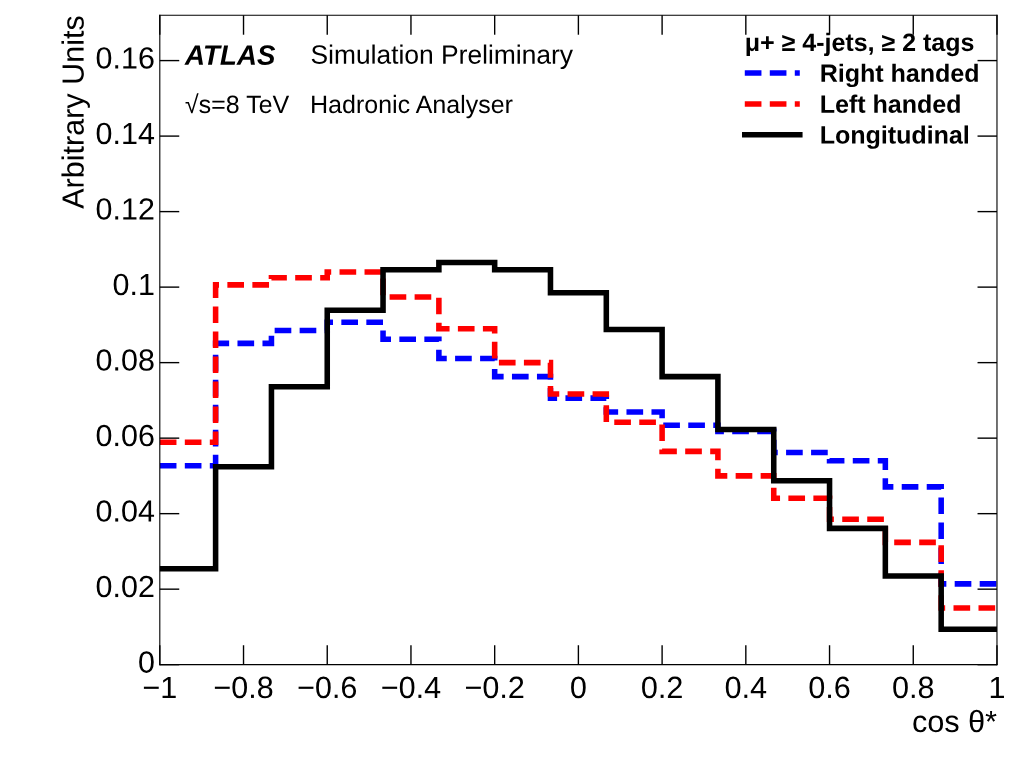  What do you see at coordinates (442, 57) in the screenshot?
I see `annotation: Simulation Preliminary` at bounding box center [442, 57].